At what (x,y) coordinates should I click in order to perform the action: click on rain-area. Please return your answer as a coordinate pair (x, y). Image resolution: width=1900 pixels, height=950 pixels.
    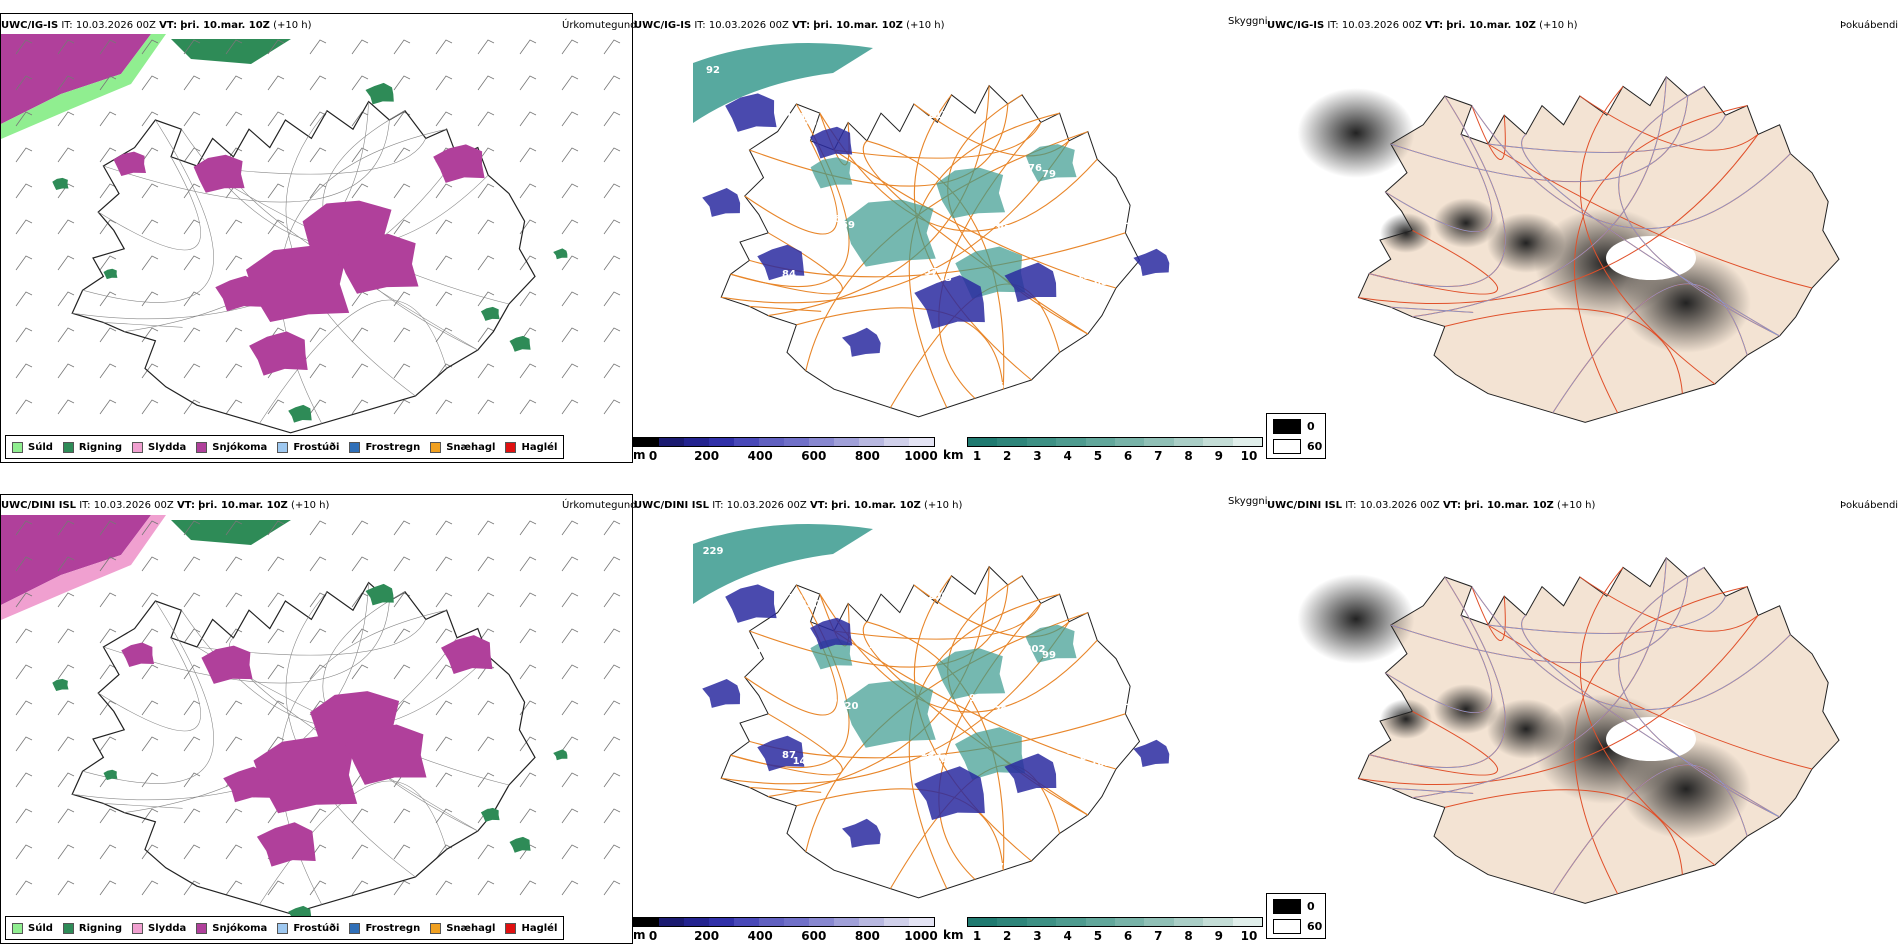
    Looking at the image, I should click on (520, 343).